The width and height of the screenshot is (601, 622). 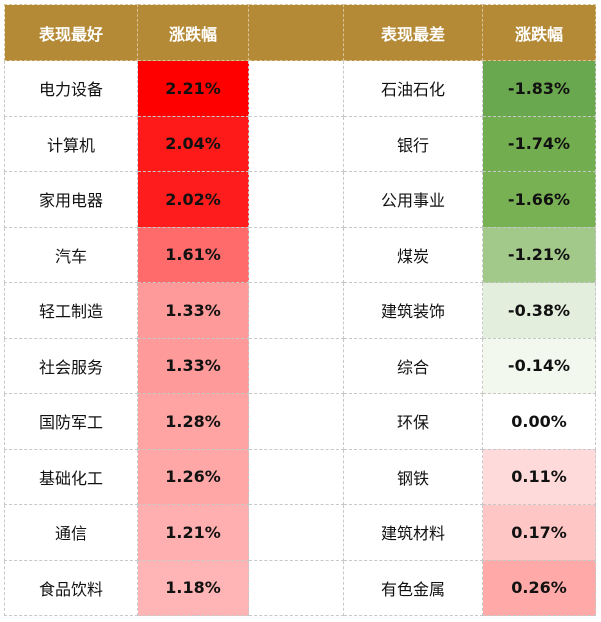 I want to click on worst-sector-name: 建筑材料, so click(x=413, y=532).